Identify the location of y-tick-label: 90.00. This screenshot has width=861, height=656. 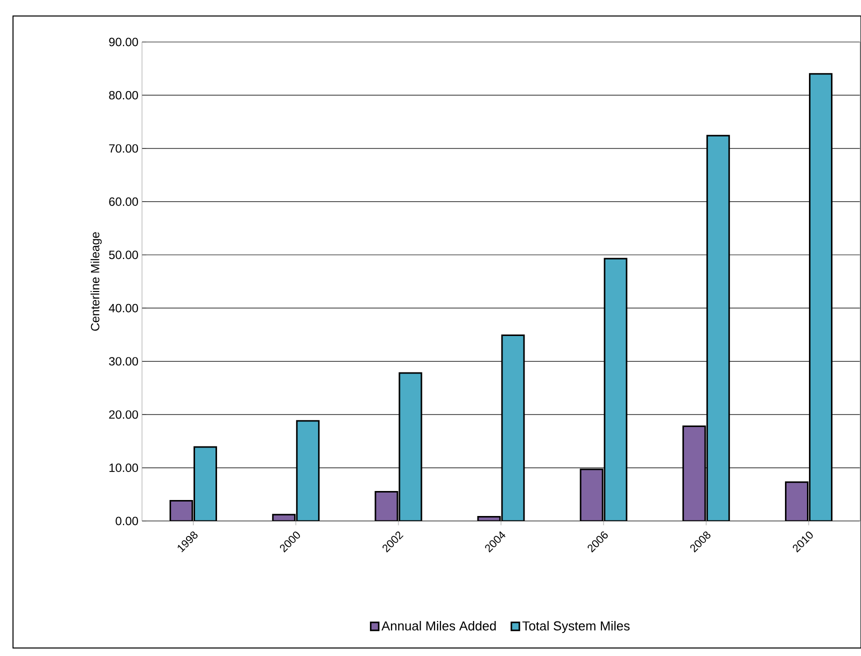
(123, 42).